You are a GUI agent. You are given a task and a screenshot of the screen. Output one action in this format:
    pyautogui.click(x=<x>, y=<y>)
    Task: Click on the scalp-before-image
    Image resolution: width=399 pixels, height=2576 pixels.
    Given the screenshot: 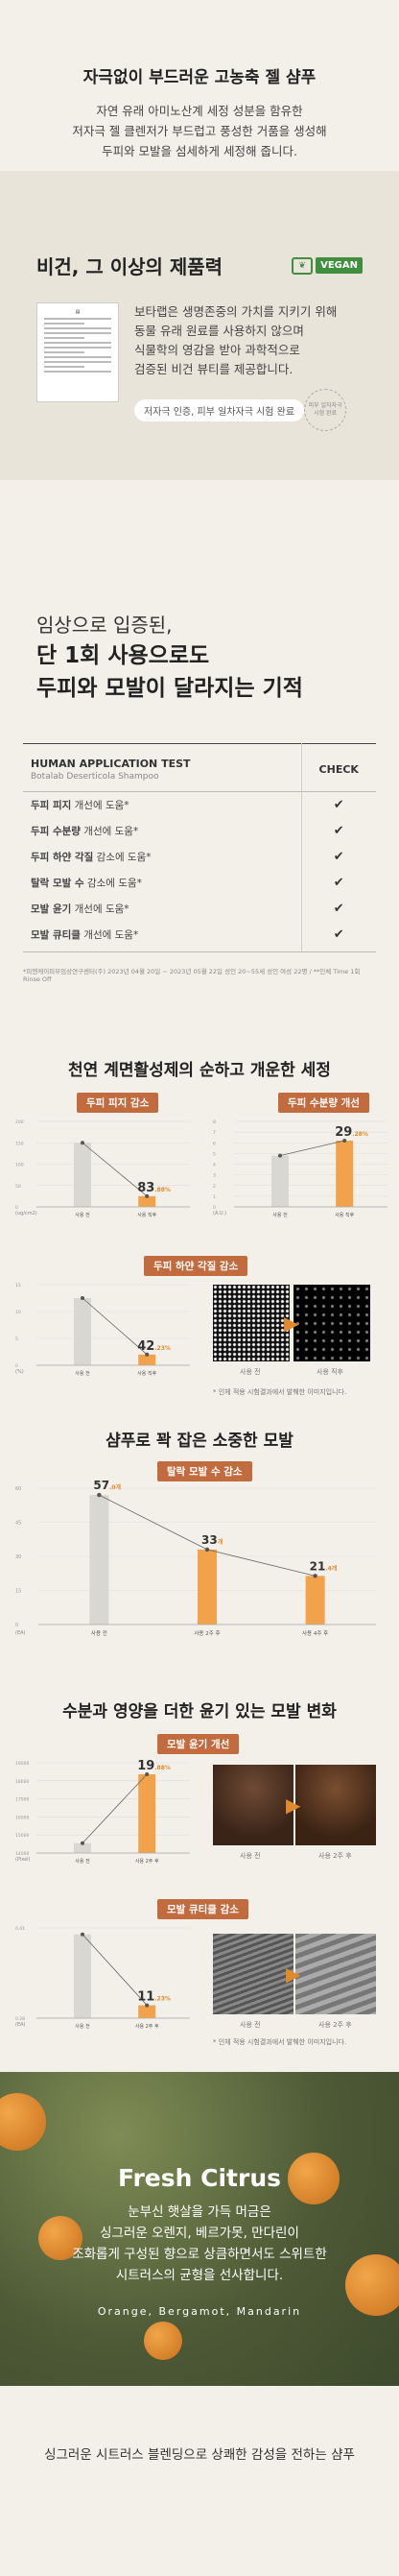 What is the action you would take?
    pyautogui.click(x=251, y=1323)
    